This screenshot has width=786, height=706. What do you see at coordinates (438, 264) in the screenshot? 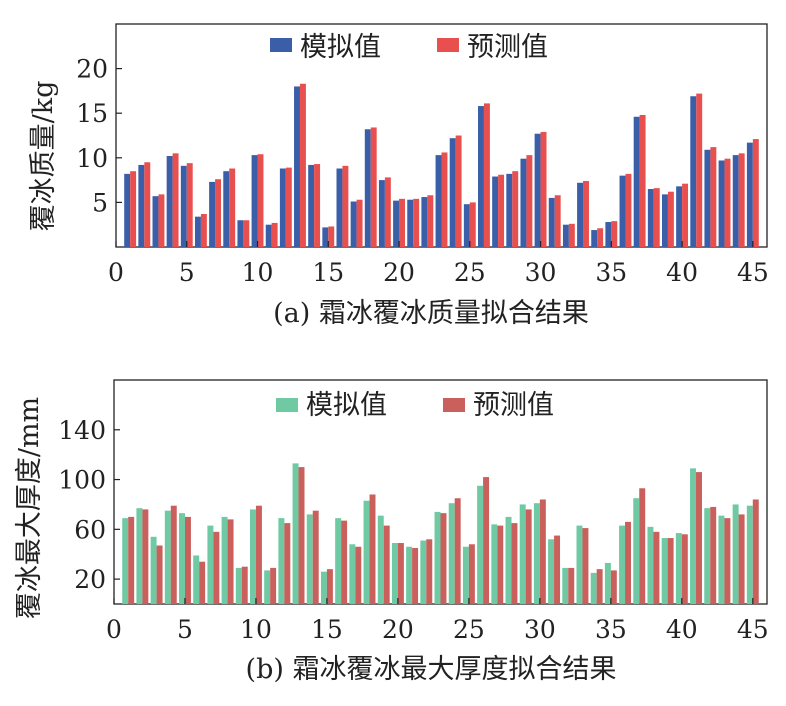
I see `mass-x-ticks: 0 5 10 15 20 25 30 35 40 45` at bounding box center [438, 264].